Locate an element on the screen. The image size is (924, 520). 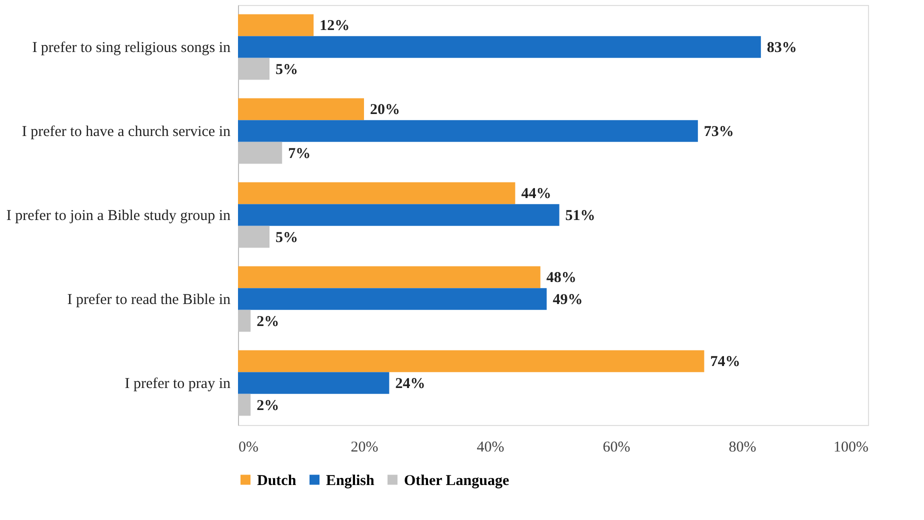
data-label: 73% is located at coordinates (719, 132).